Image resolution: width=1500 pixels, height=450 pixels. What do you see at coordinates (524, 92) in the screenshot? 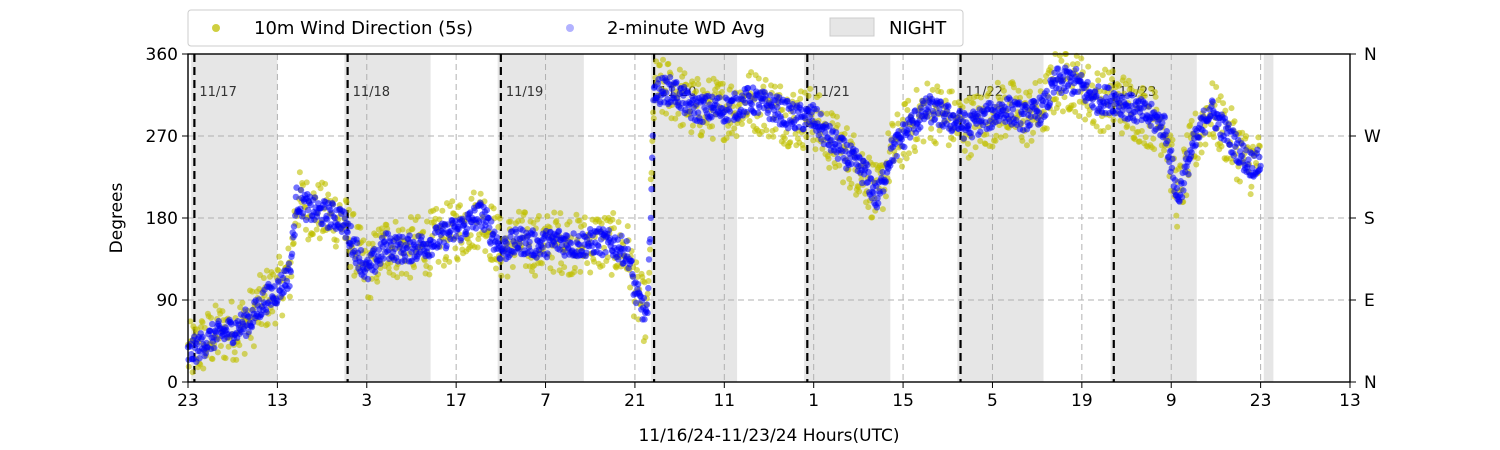
I see `day-label-2: 11/19` at bounding box center [524, 92].